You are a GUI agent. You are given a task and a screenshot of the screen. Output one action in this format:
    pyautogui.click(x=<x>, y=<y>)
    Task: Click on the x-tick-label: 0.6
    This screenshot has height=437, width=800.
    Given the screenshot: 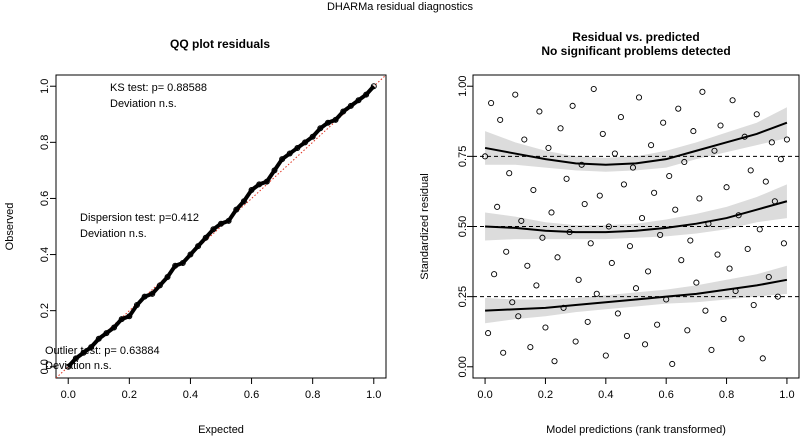 What is the action you would take?
    pyautogui.click(x=251, y=395)
    